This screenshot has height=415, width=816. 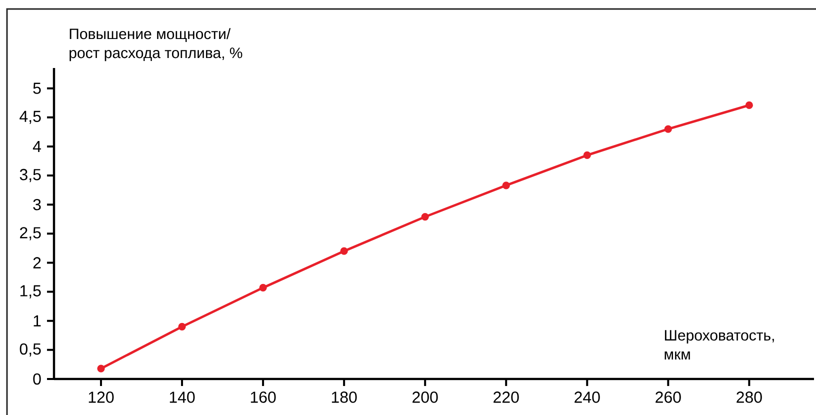 I want to click on x-tick-label: 160, so click(x=263, y=397).